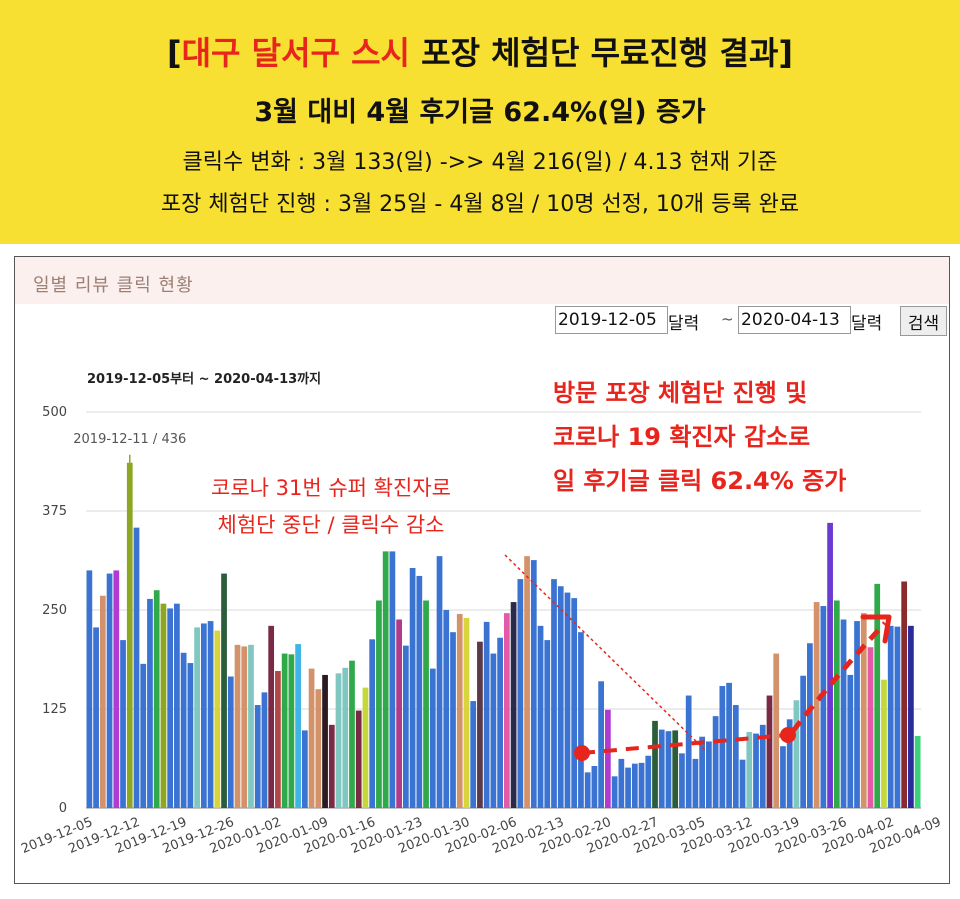 The height and width of the screenshot is (899, 960). What do you see at coordinates (794, 320) in the screenshot?
I see `end-date-input` at bounding box center [794, 320].